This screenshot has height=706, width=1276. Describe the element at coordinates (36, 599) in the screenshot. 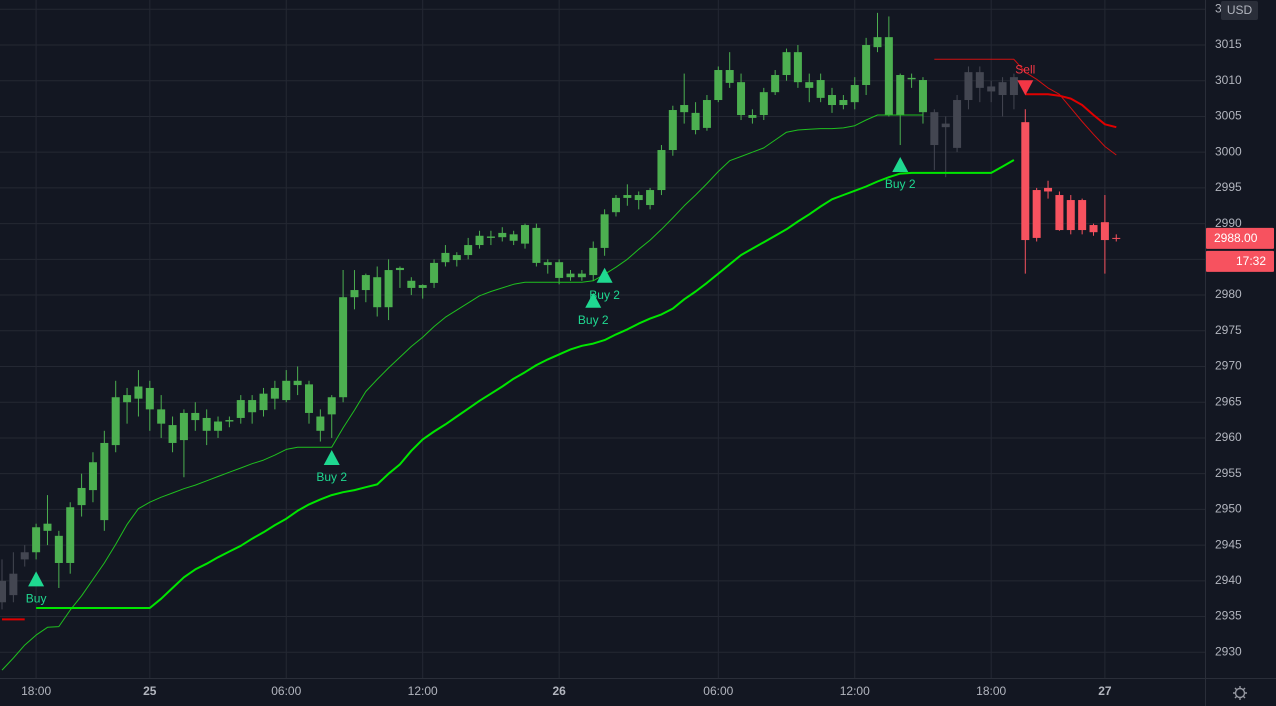

I see `signal-label: Buy` at that location.